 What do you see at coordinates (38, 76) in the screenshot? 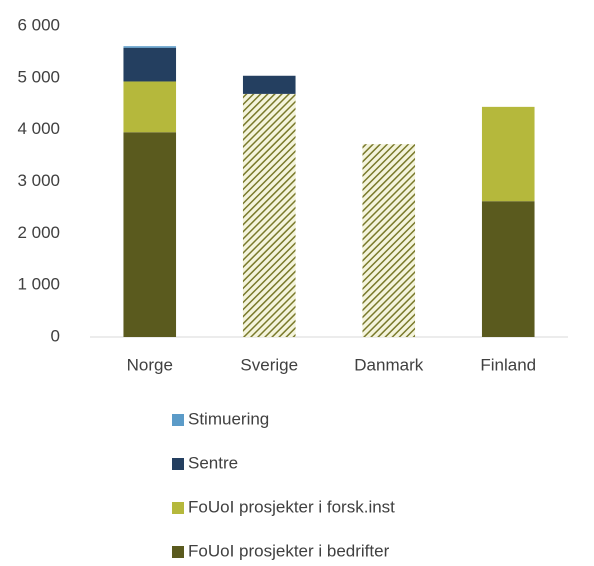
I see `y-tick-label: 5 000` at bounding box center [38, 76].